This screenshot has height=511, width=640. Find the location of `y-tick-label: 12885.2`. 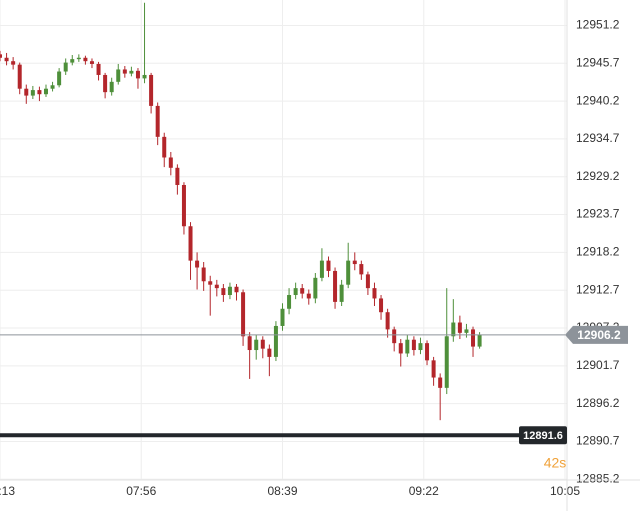

y-tick-label: 12885.2 is located at coordinates (598, 478).